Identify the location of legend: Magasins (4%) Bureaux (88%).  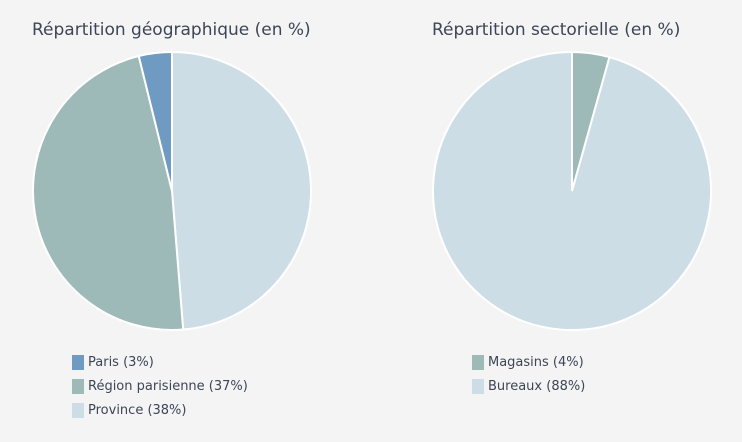
(528, 374).